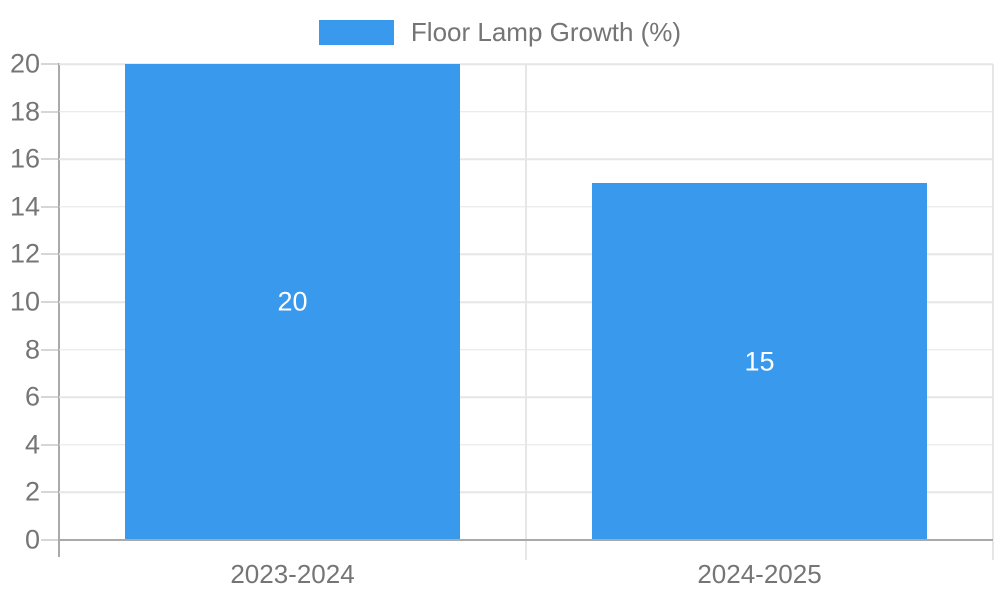 The width and height of the screenshot is (1000, 600). I want to click on y-tick-label: 4, so click(32, 444).